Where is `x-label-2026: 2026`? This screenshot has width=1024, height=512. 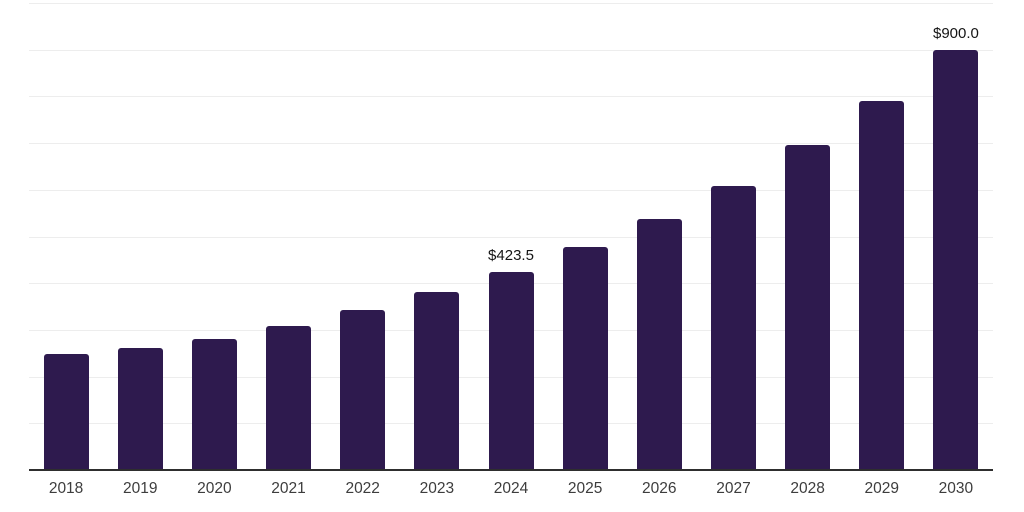 x-label-2026: 2026 is located at coordinates (659, 488).